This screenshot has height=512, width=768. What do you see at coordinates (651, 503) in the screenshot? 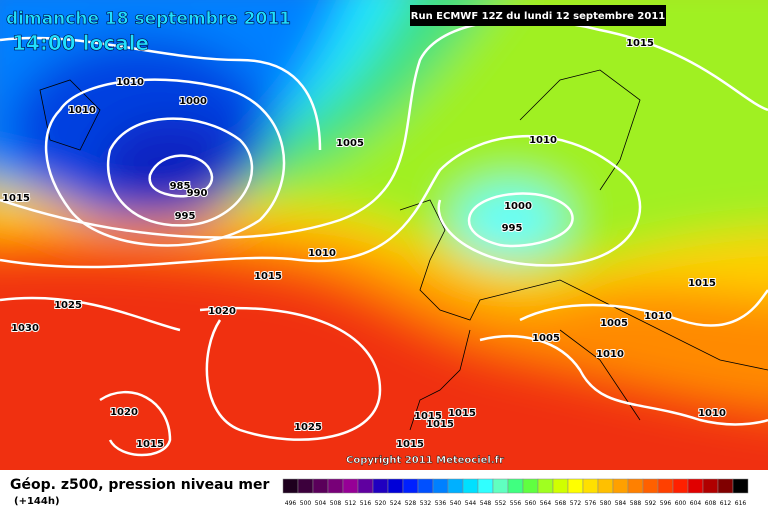
I see `legend-label: 592` at bounding box center [651, 503].